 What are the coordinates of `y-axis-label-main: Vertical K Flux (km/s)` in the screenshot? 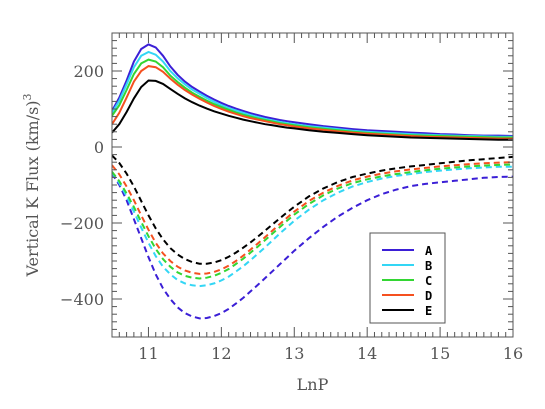 It's located at (32, 188).